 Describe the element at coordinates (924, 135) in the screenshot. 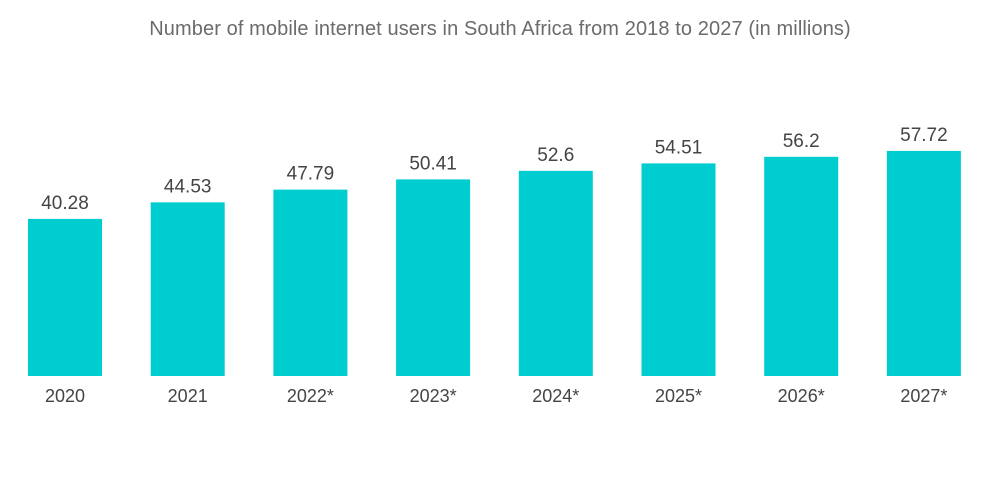

I see `bar-value-label: 57.72` at that location.